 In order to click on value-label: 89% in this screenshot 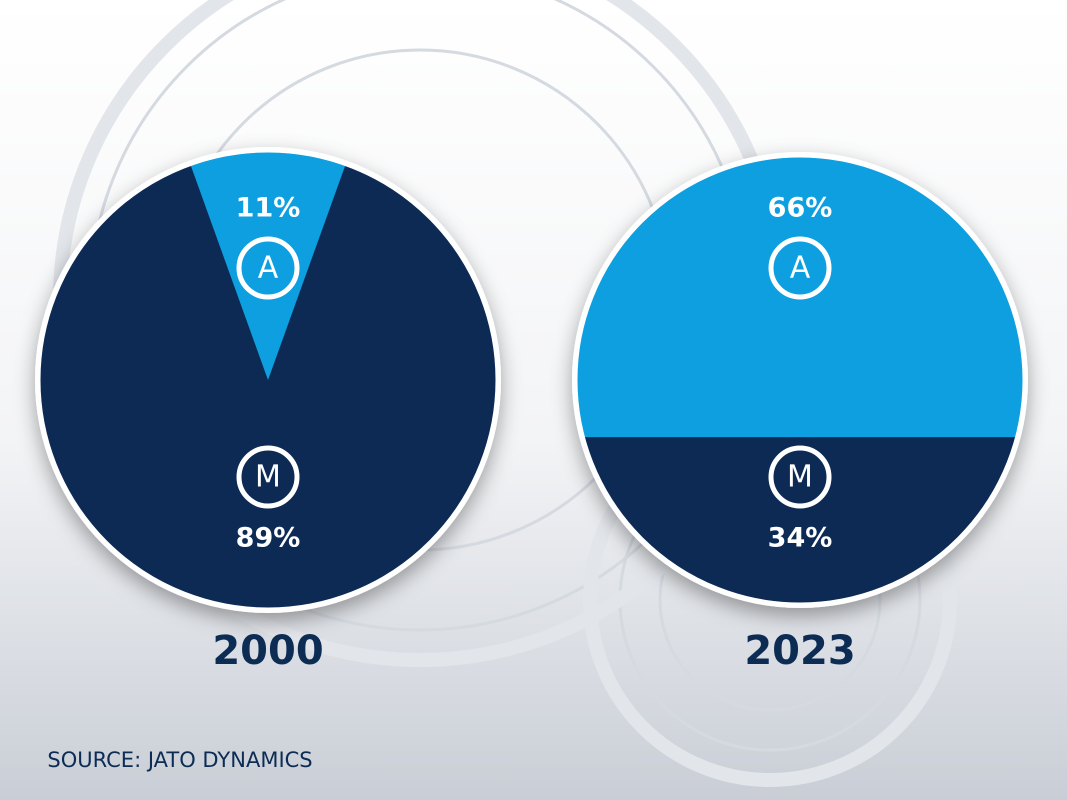, I will do `click(268, 538)`.